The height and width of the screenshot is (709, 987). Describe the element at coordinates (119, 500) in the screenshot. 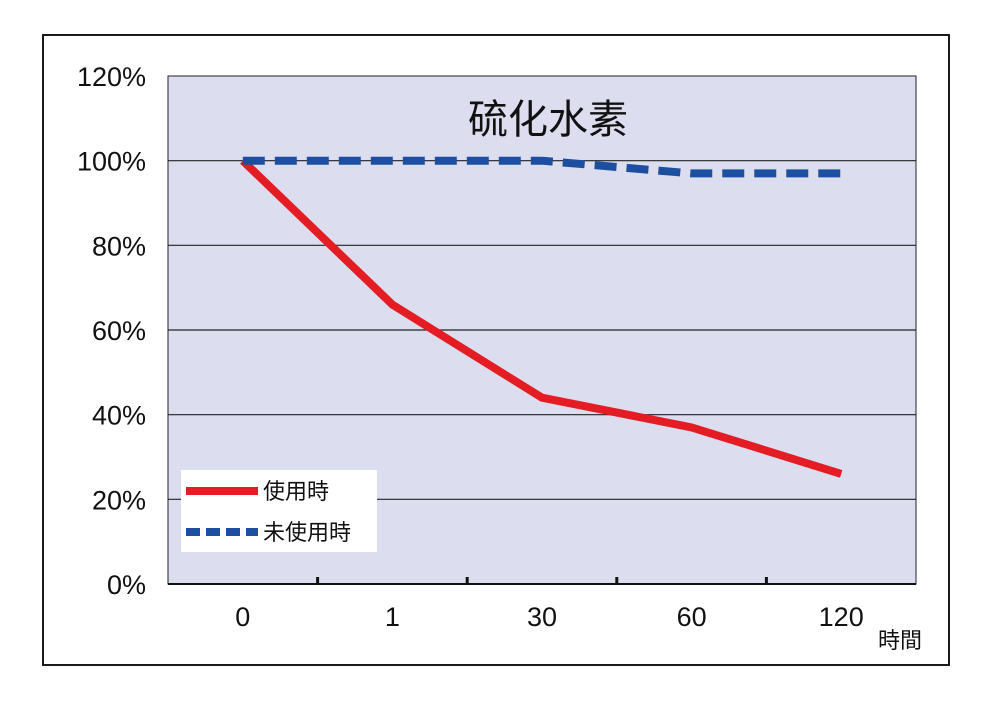

I see `y-tick-label: 20%` at that location.